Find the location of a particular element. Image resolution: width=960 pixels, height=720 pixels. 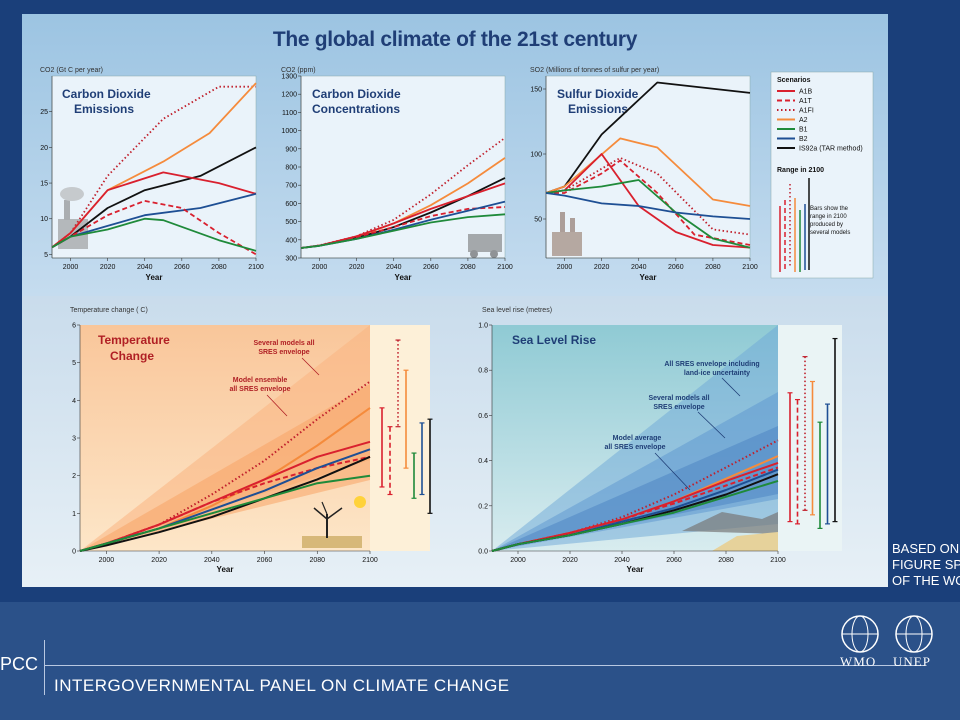

sea-envelope-inner is located at coordinates (635, 488).